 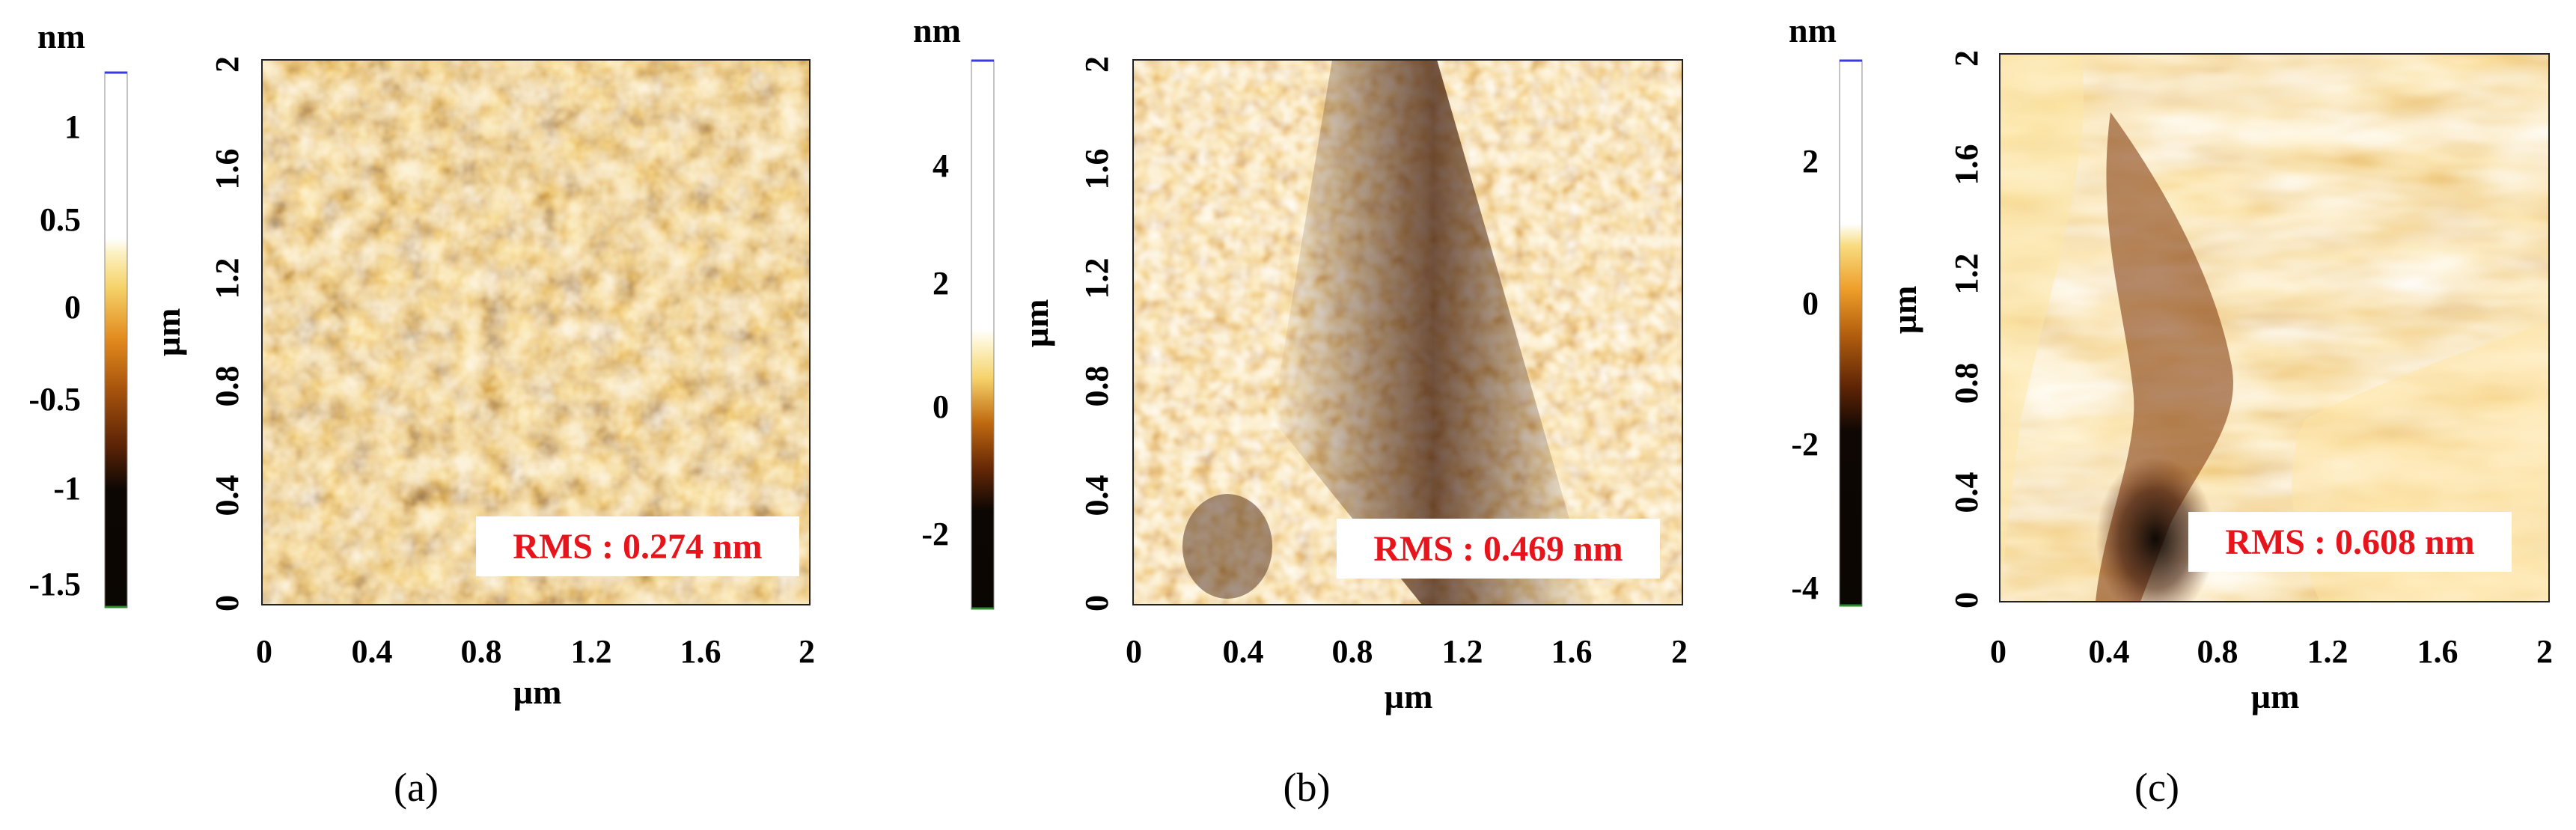 I want to click on colorbar-tick: -1.5, so click(x=54, y=584).